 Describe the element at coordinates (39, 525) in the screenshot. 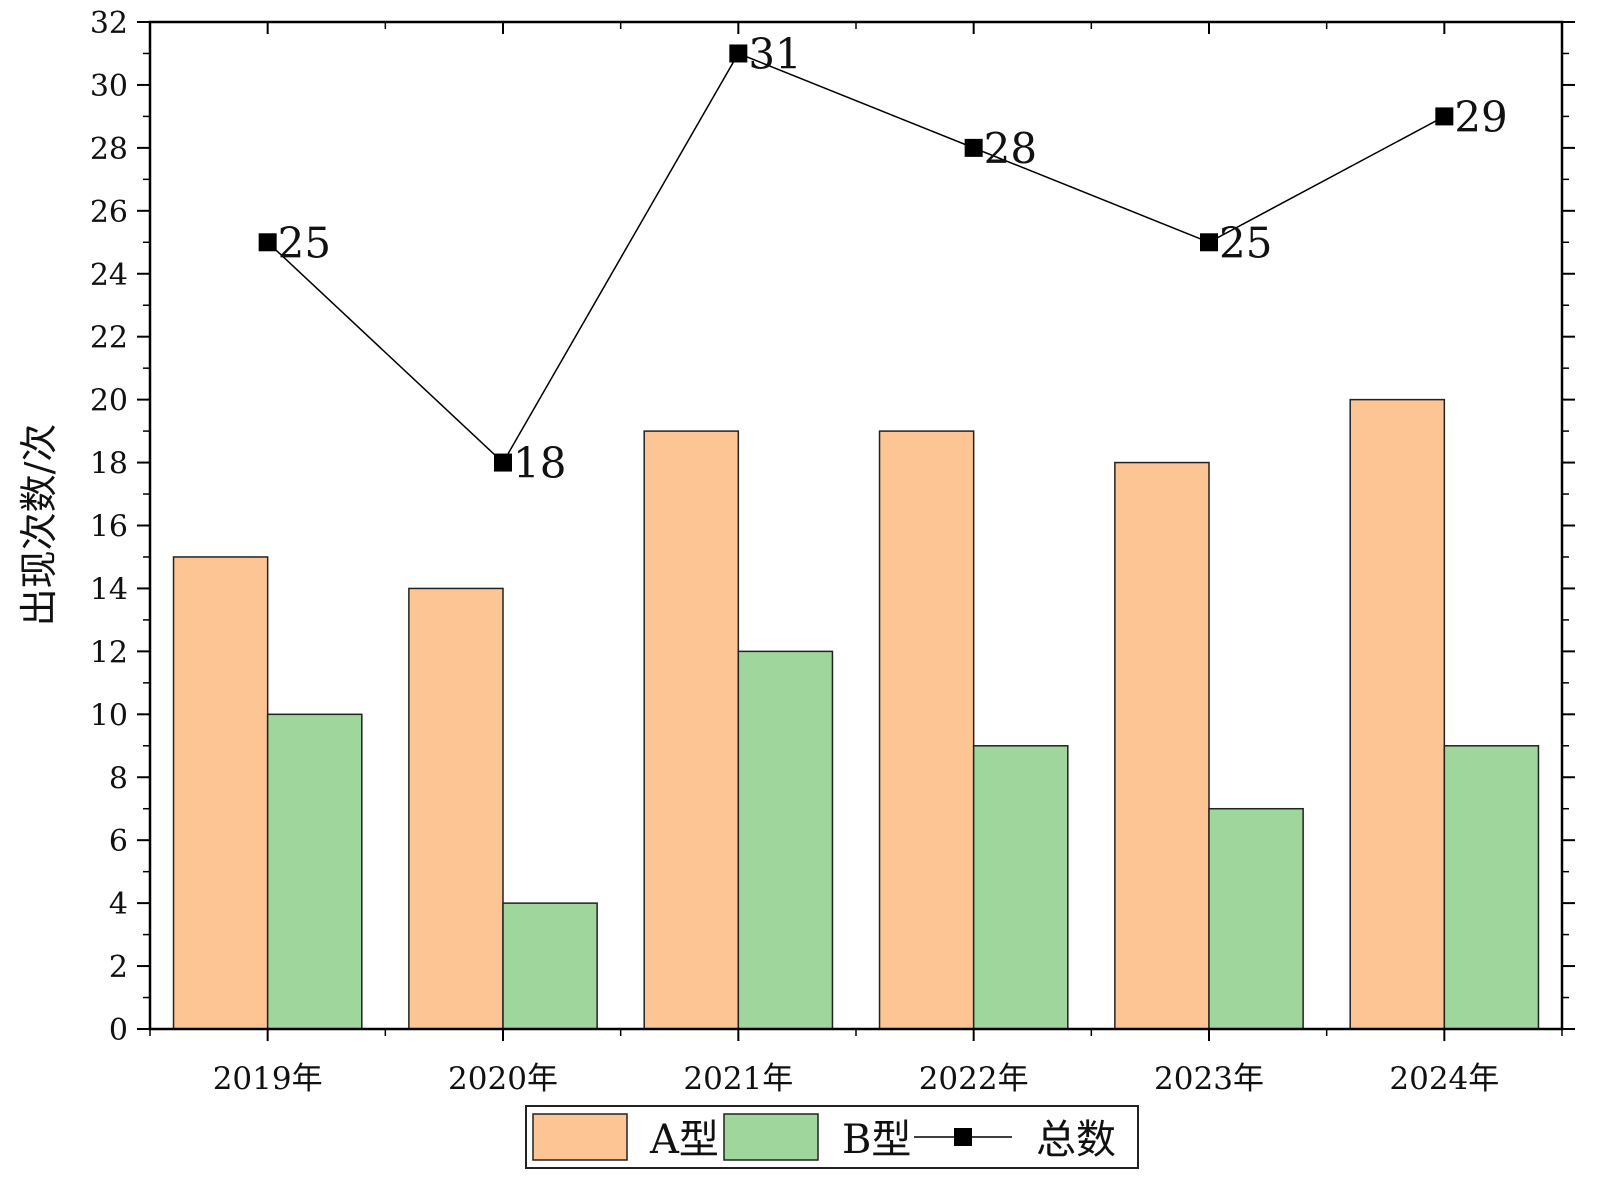

I see `y-axis-label: 出现次数/次` at that location.